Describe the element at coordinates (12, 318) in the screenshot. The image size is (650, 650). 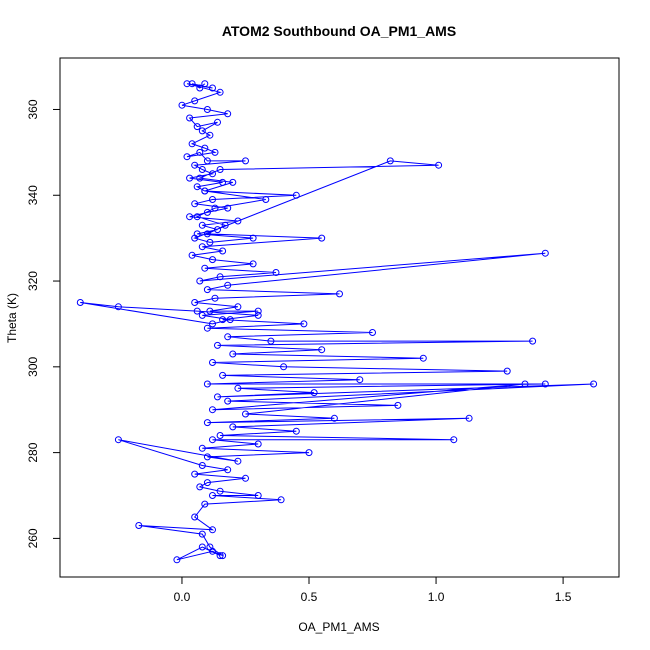
I see `y-axis-label: Theta (K)` at that location.